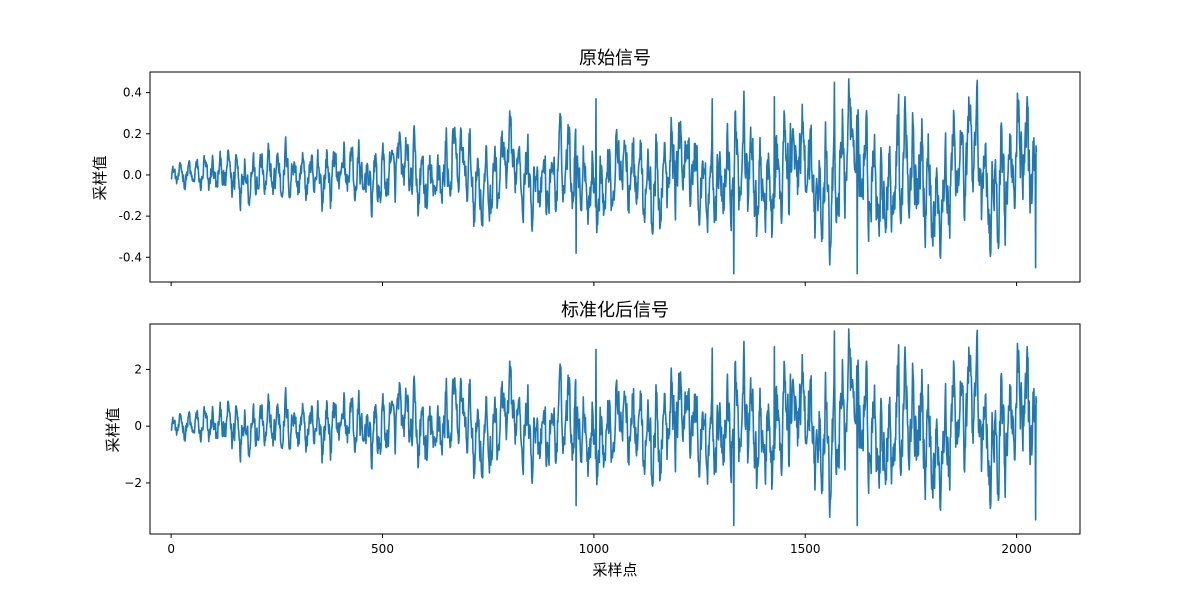 Image resolution: width=1200 pixels, height=600 pixels. What do you see at coordinates (132, 93) in the screenshot?
I see `y-tick-label: 0.4` at bounding box center [132, 93].